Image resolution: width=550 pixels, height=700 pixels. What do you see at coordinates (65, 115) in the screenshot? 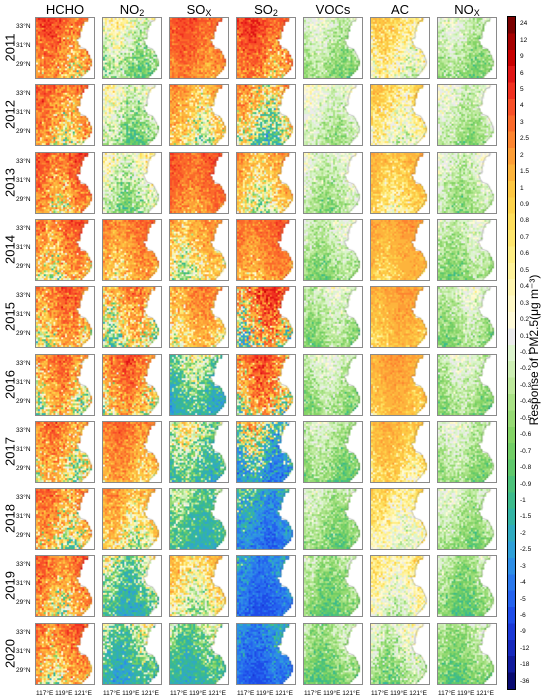
I see `map-panel-hcho-2012` at bounding box center [65, 115].